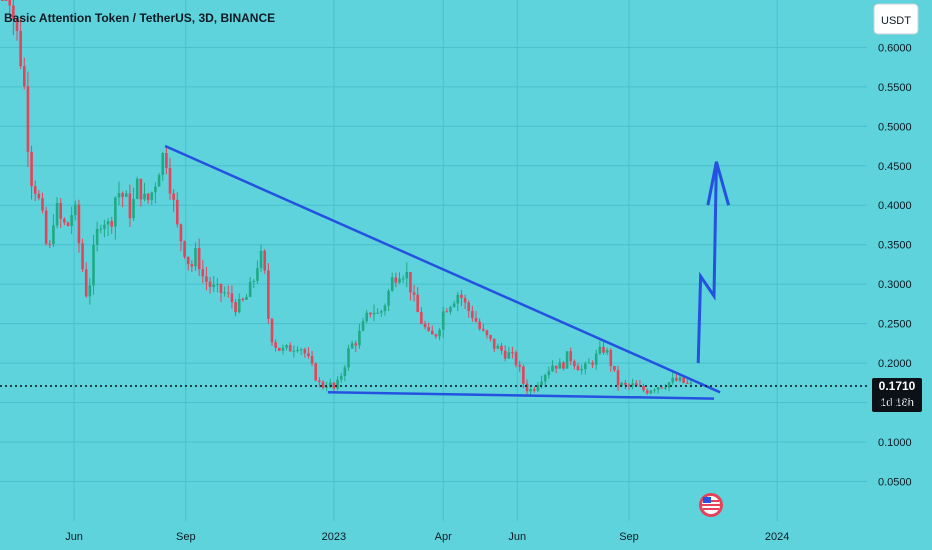  Describe the element at coordinates (895, 325) in the screenshot. I see `y-tick-label-4: 0.2500` at that location.